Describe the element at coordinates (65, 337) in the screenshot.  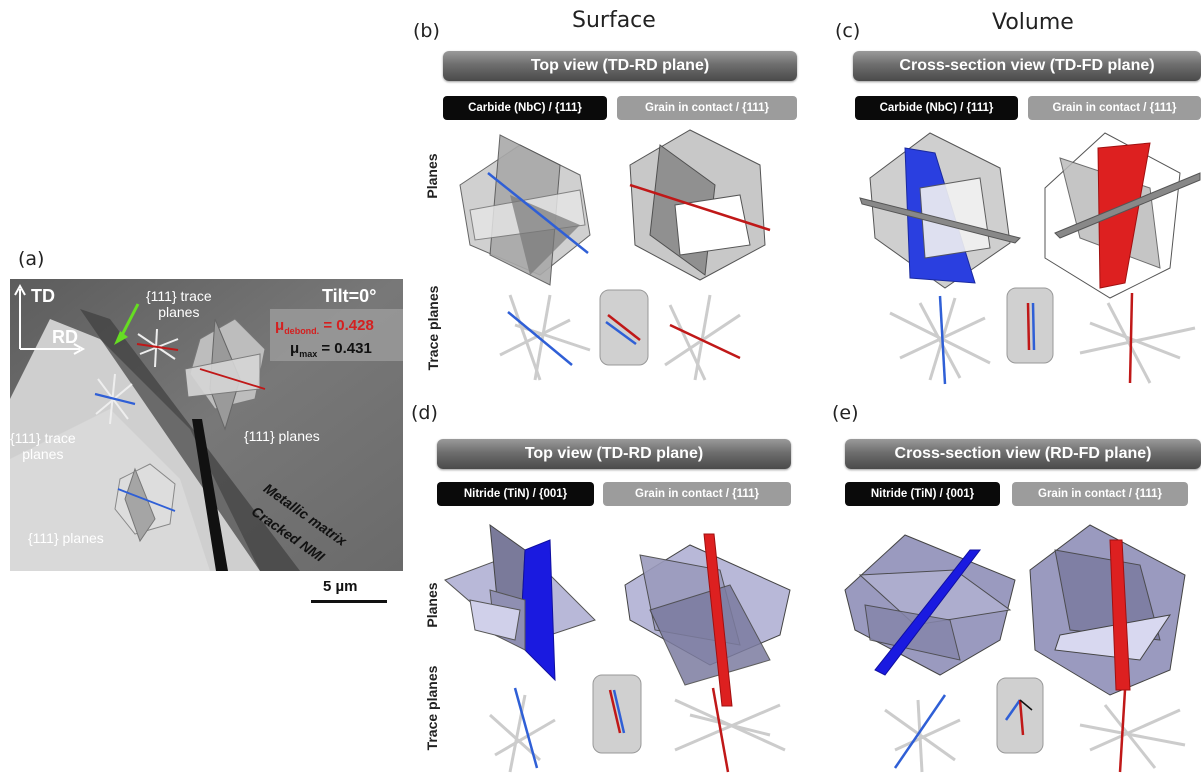
I see `rd-label: RD` at that location.